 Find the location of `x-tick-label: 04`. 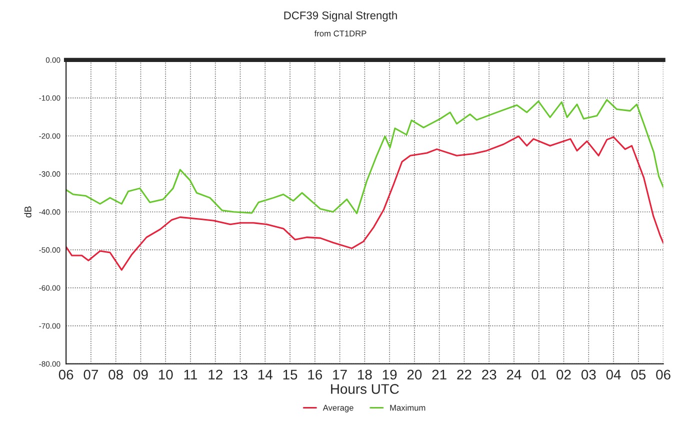

x-tick-label: 04 is located at coordinates (613, 375).